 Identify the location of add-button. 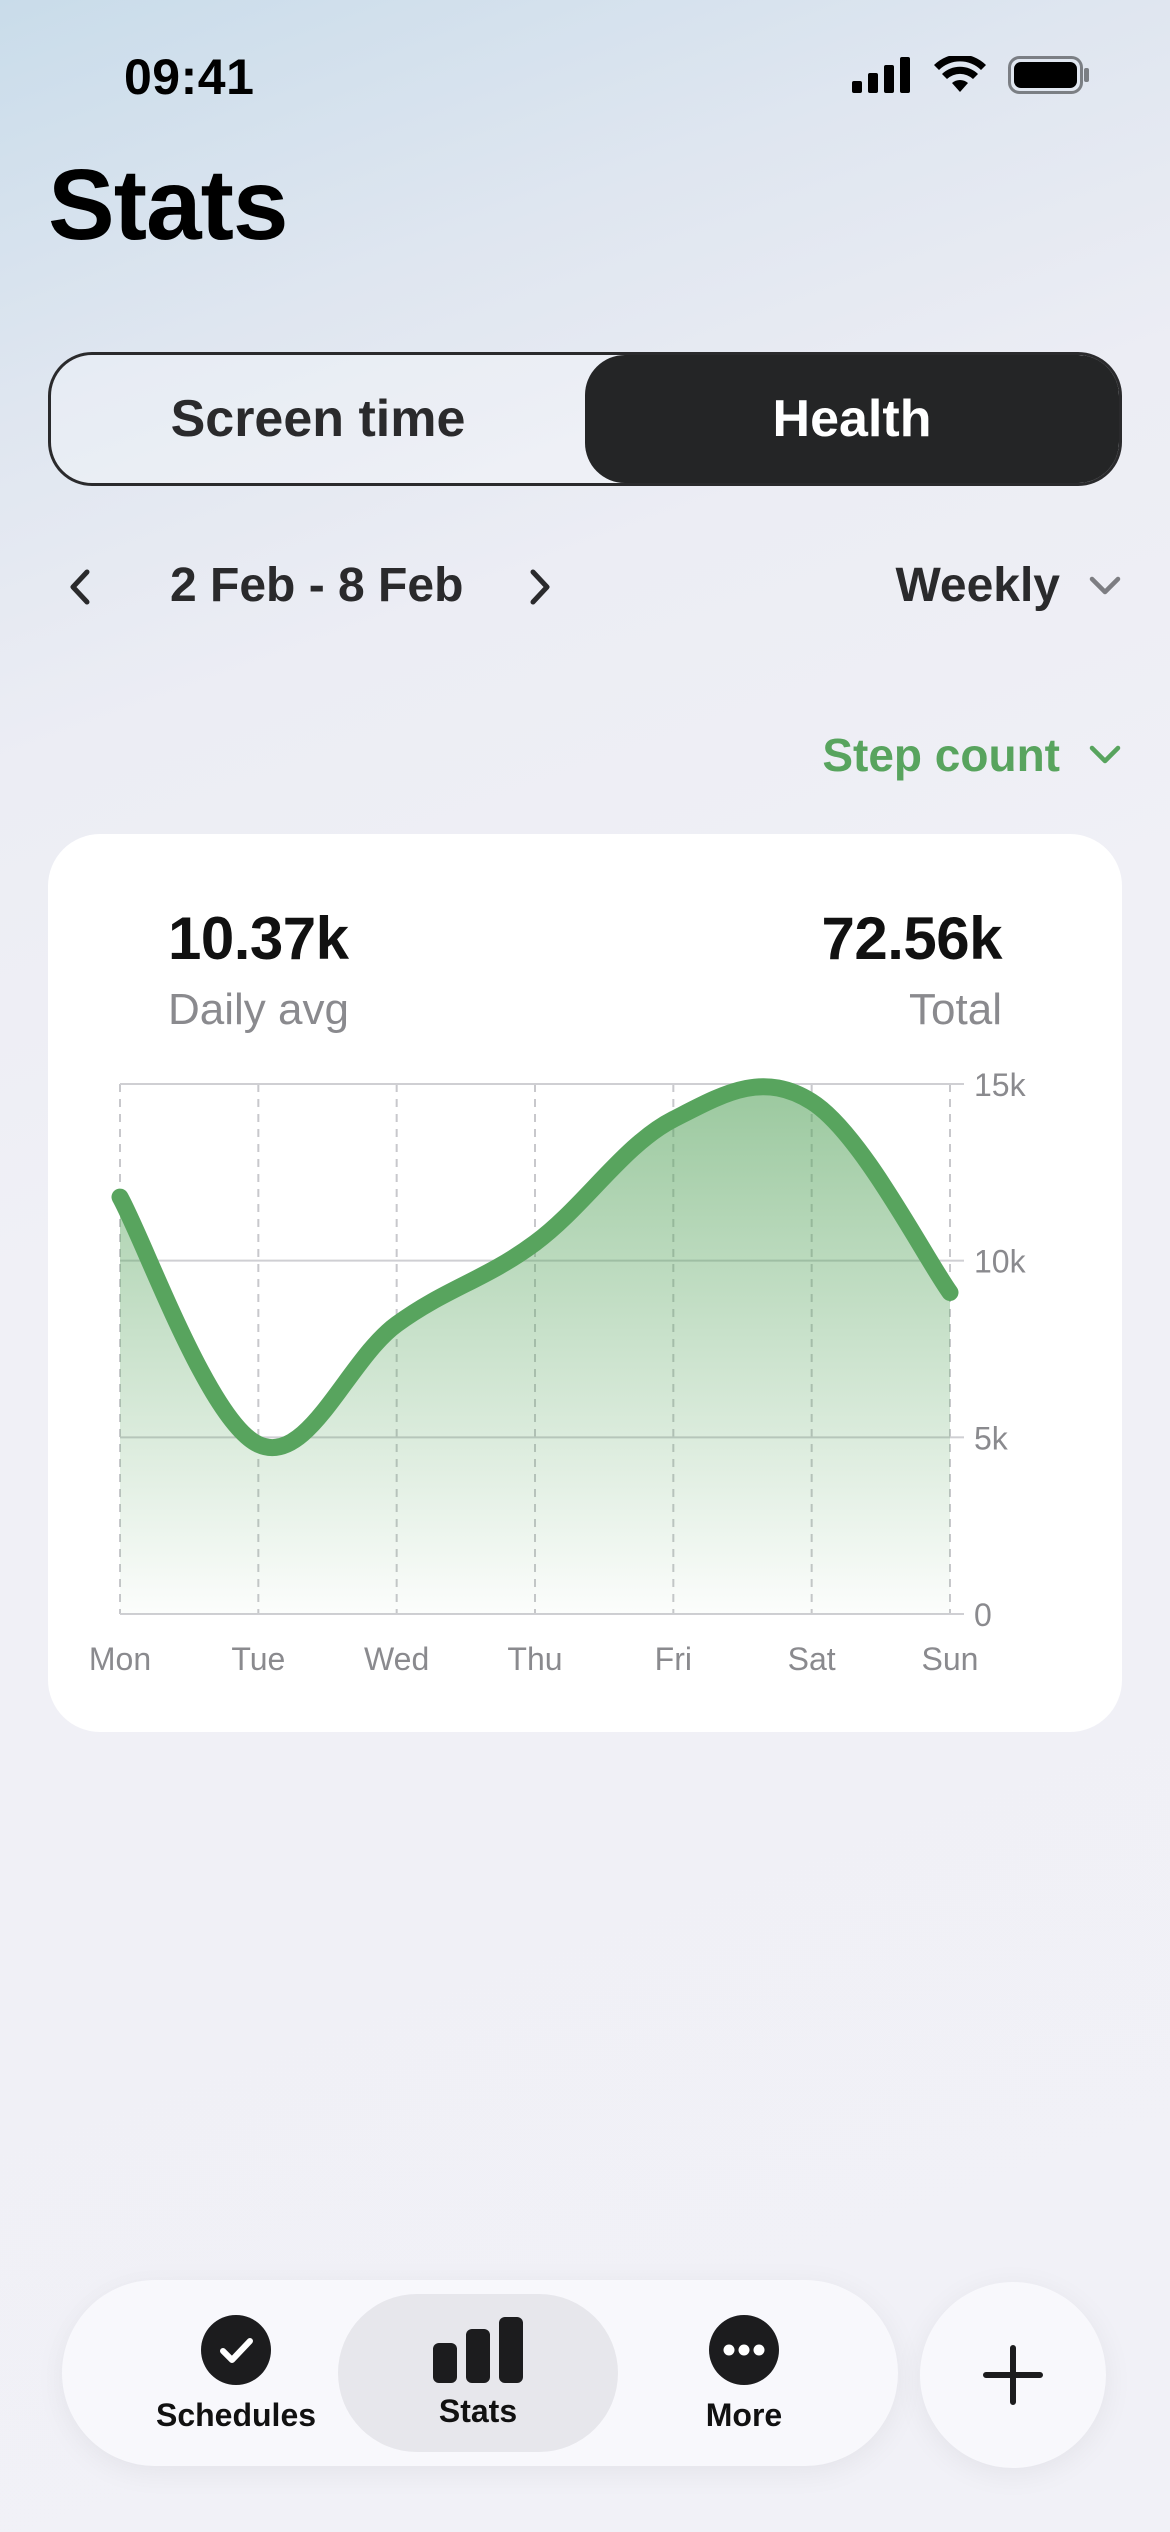
(1013, 2375).